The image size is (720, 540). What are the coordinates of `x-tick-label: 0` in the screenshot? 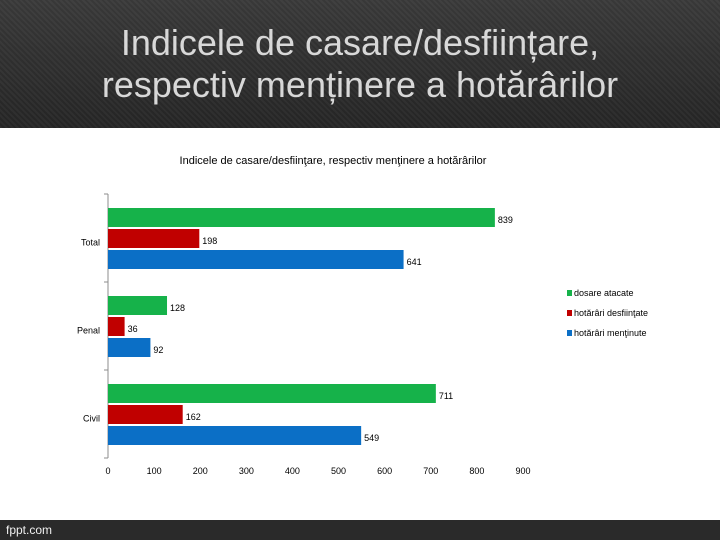 It's located at (107, 471).